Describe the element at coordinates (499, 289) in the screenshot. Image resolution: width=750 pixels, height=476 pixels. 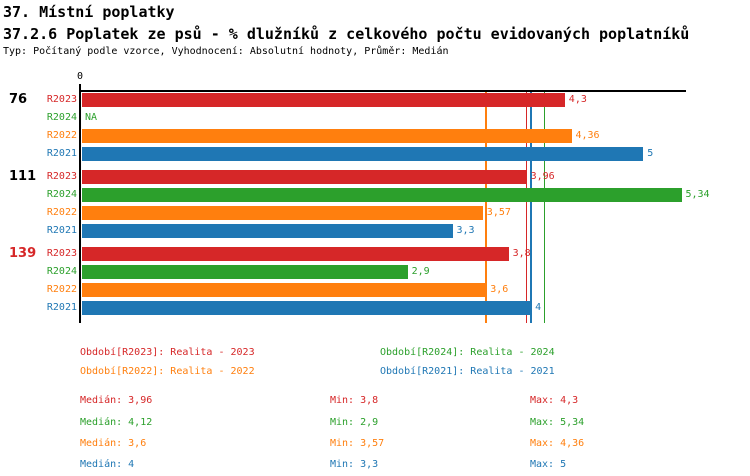
I see `bar-value-label: 3,6` at that location.